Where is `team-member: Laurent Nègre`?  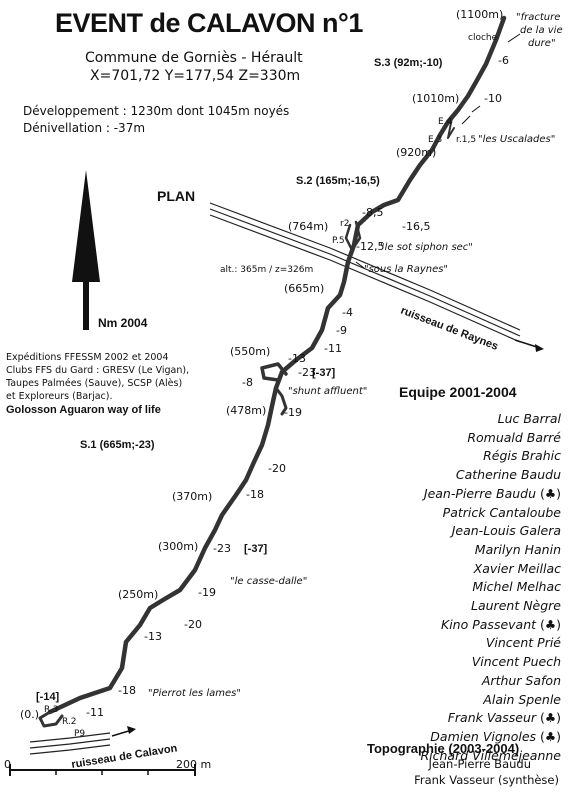
team-member: Laurent Nègre is located at coordinates (516, 605).